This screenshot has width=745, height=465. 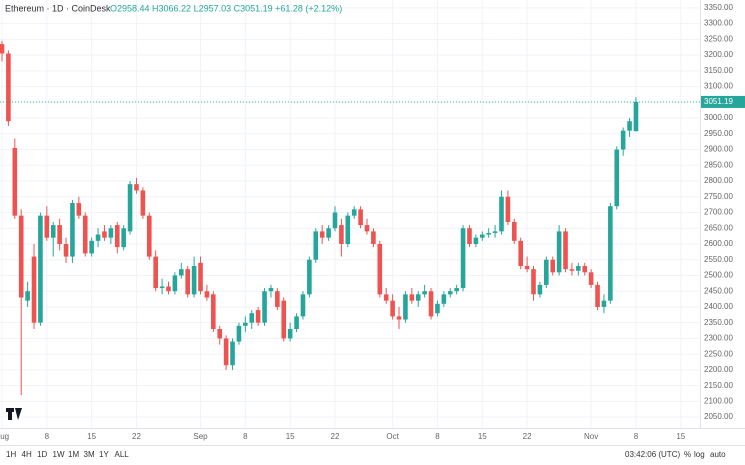 What do you see at coordinates (718, 290) in the screenshot?
I see `y-tick-label: 2450.00` at bounding box center [718, 290].